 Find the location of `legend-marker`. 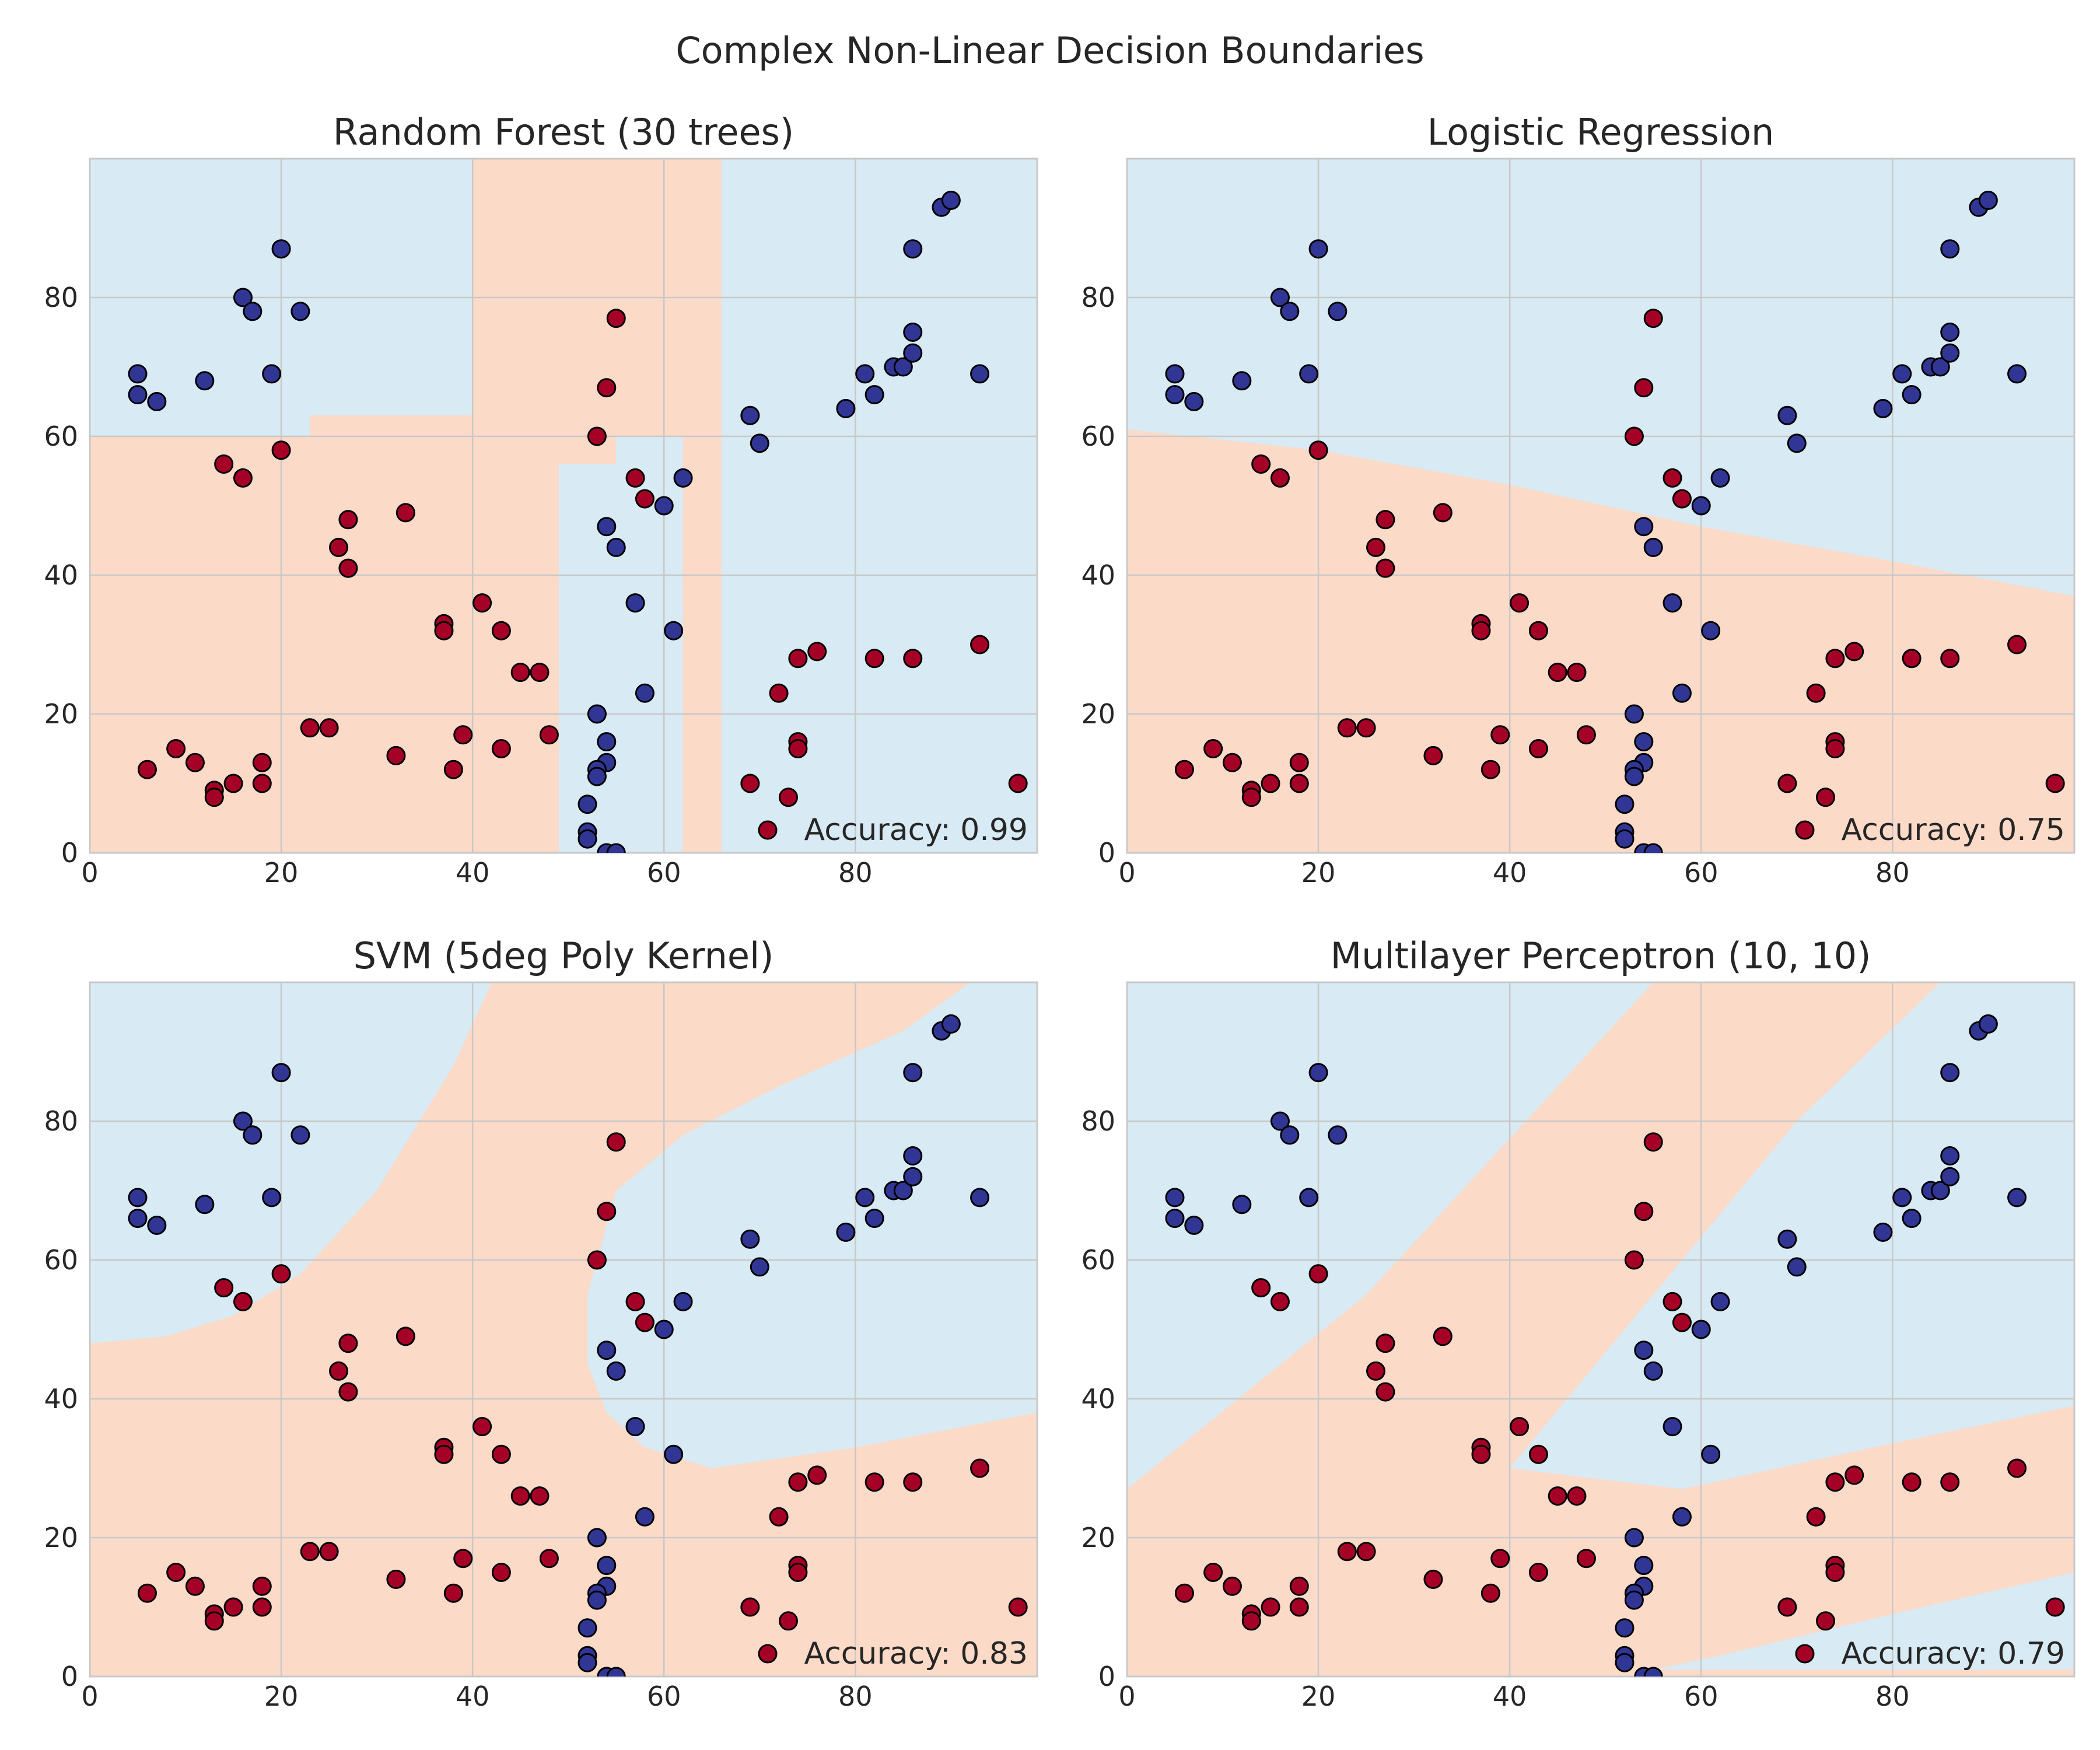

legend-marker is located at coordinates (1805, 830).